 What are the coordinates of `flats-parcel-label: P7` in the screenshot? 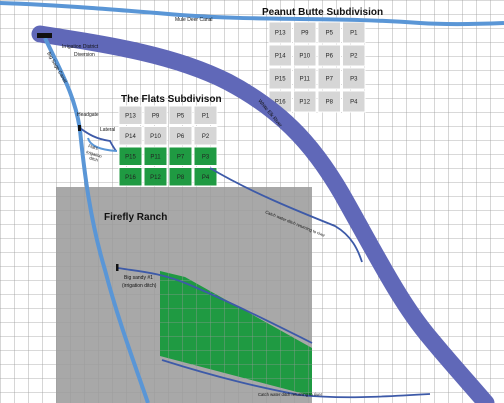 It's located at (181, 157).